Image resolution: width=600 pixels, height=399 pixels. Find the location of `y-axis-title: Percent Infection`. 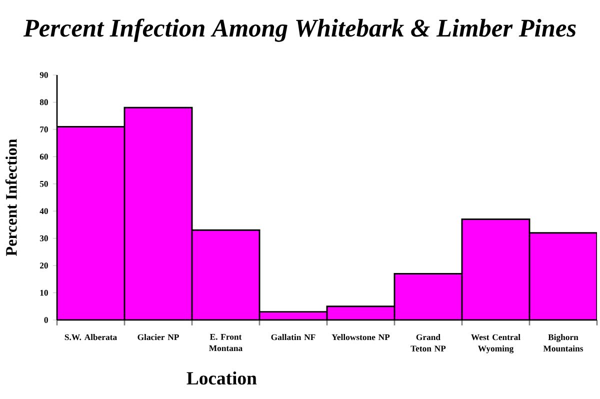

y-axis-title: Percent Infection is located at coordinates (11, 197).